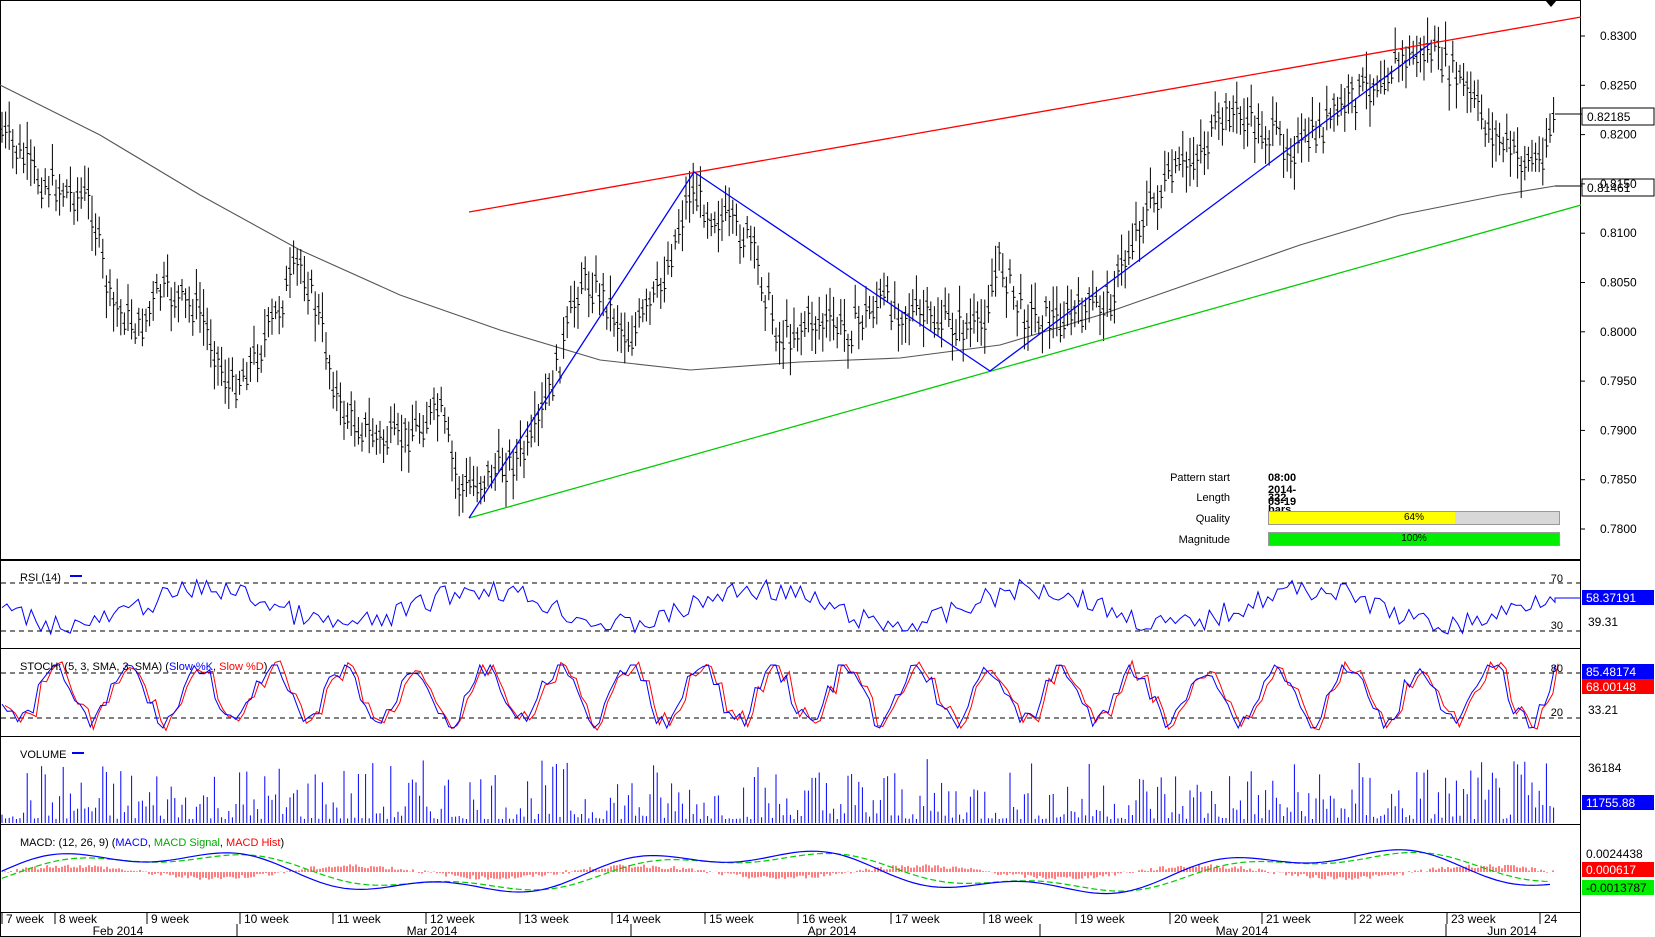  What do you see at coordinates (1213, 498) in the screenshot?
I see `length-label: Length` at bounding box center [1213, 498].